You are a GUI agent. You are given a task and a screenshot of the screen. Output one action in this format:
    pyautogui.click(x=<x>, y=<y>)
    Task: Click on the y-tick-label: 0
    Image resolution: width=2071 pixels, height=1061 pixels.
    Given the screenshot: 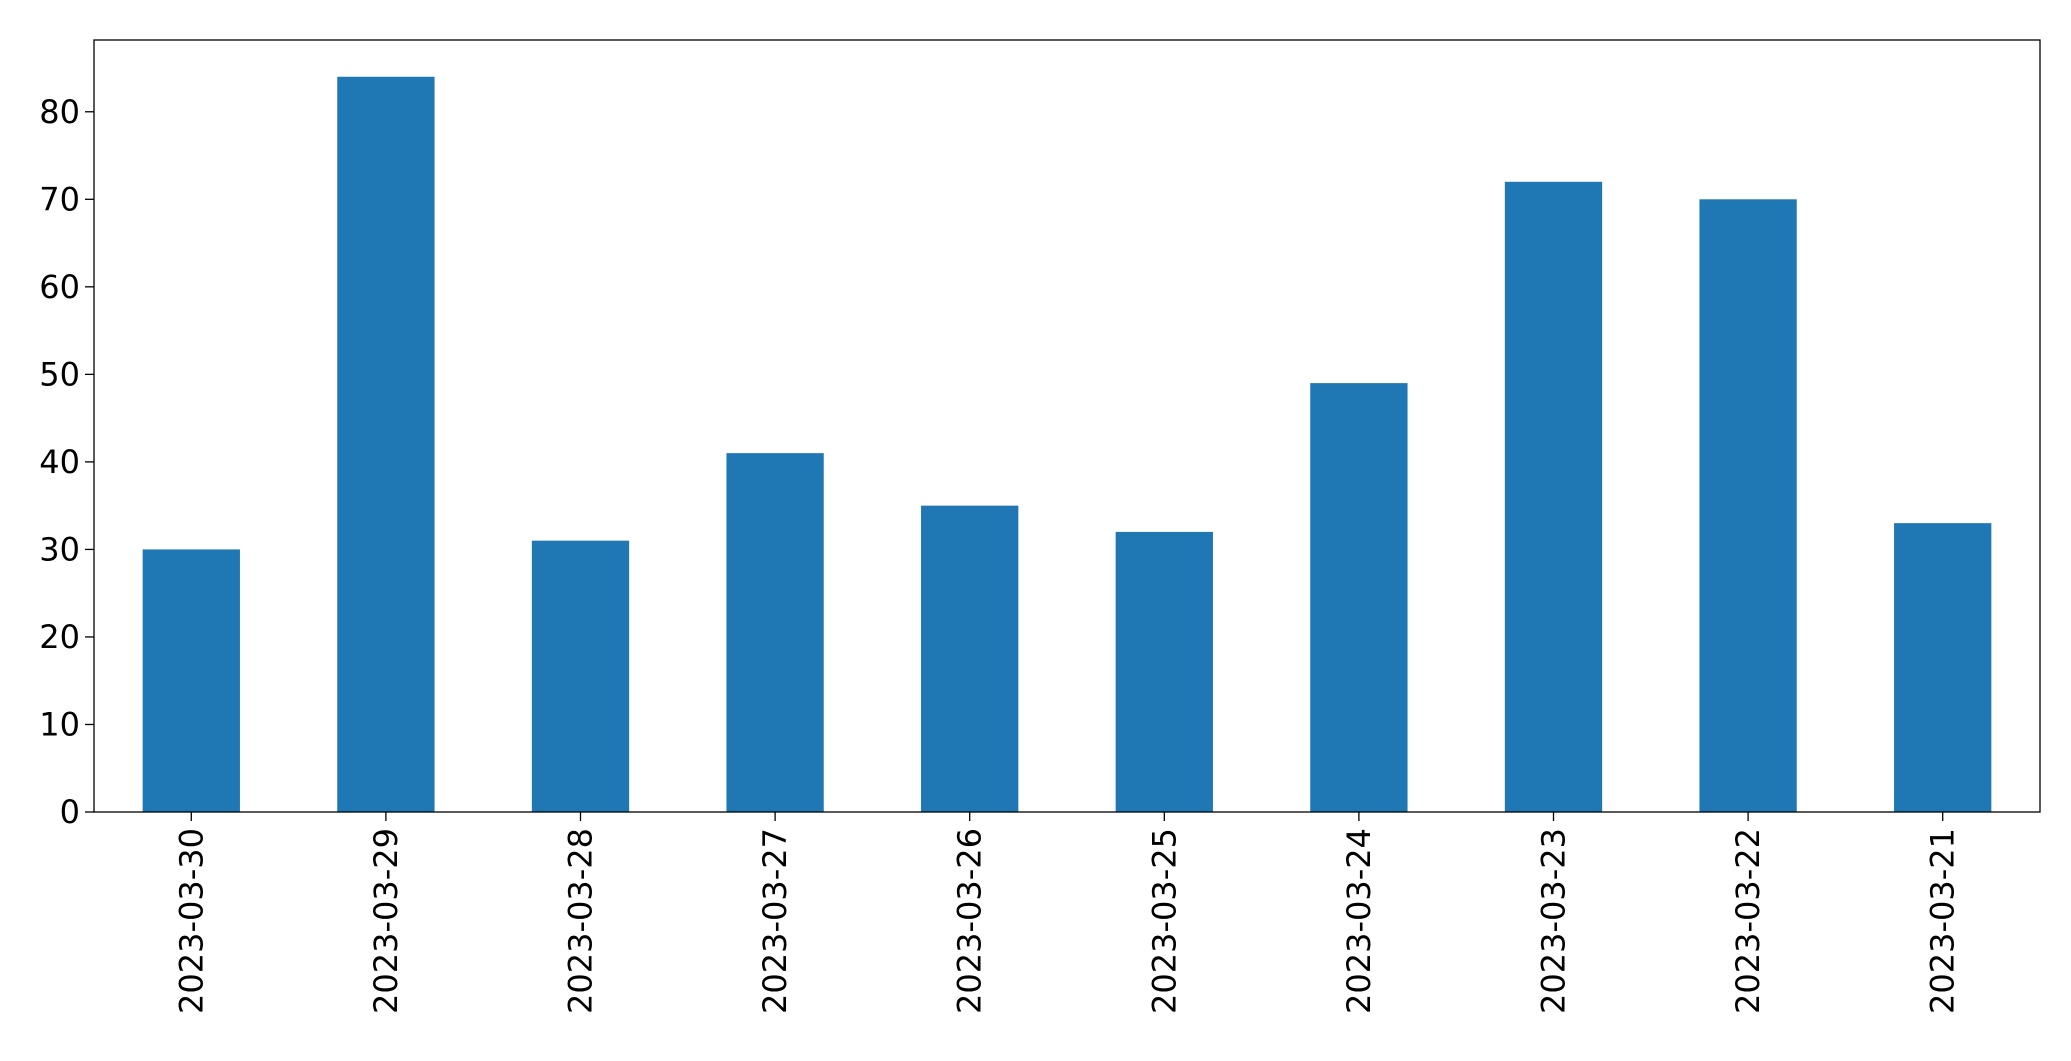 What is the action you would take?
    pyautogui.click(x=70, y=812)
    